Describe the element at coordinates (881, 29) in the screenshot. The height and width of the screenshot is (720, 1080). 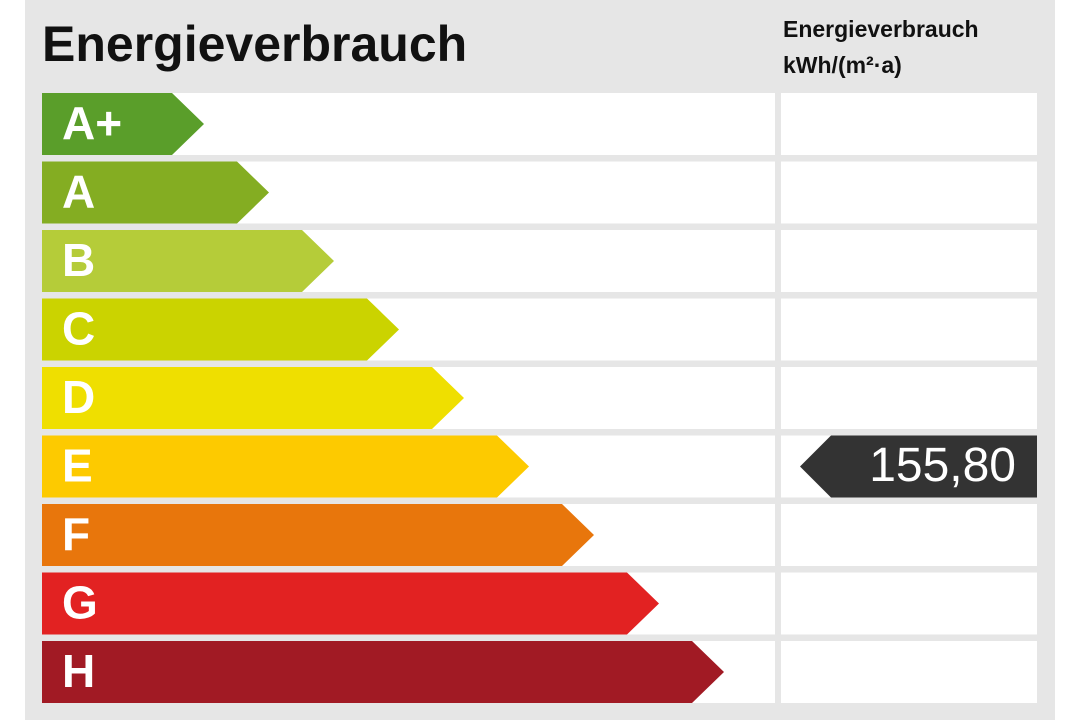
I see `column-header: Energieverbrauch` at that location.